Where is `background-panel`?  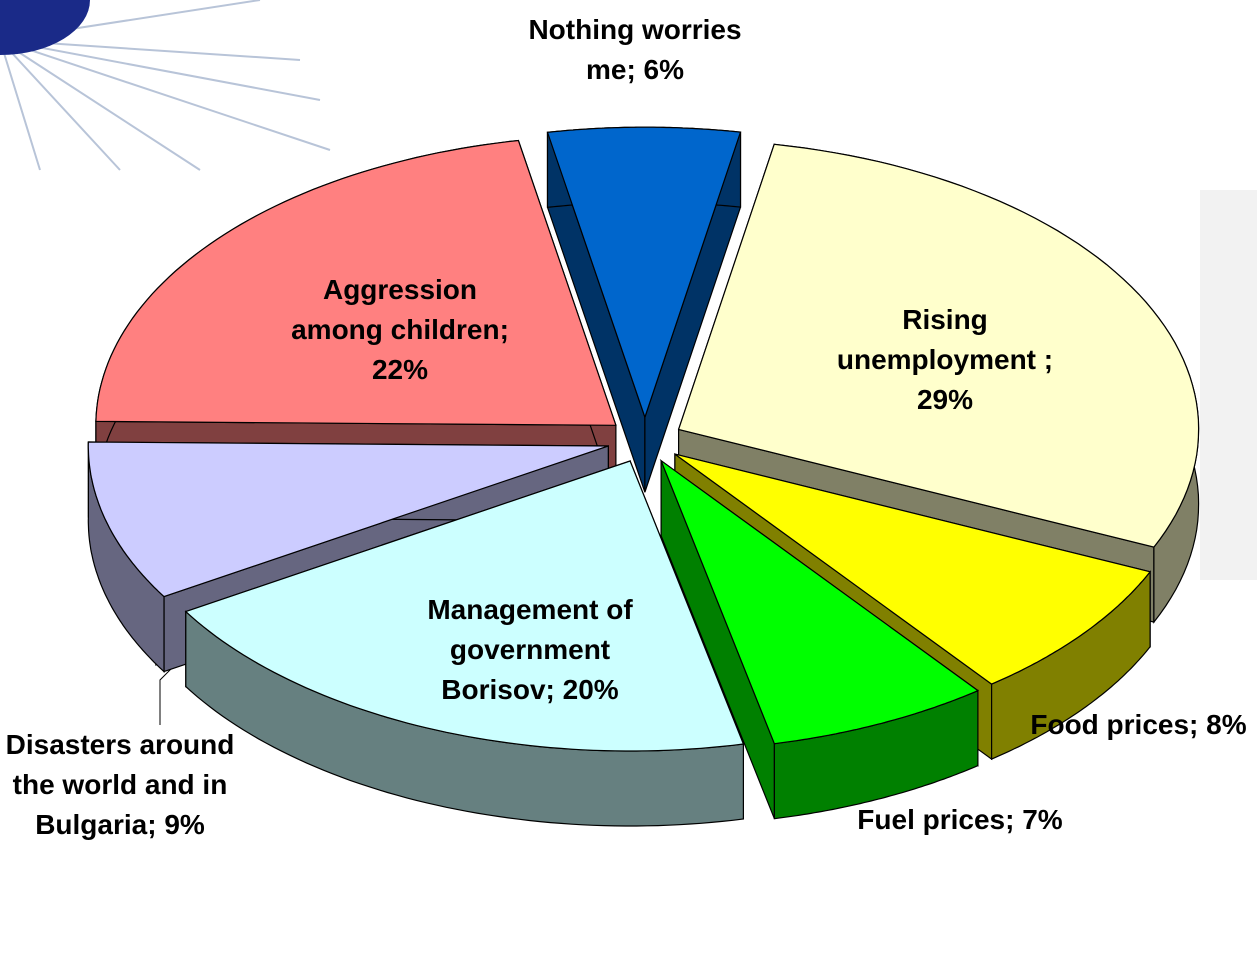 background-panel is located at coordinates (1228, 385).